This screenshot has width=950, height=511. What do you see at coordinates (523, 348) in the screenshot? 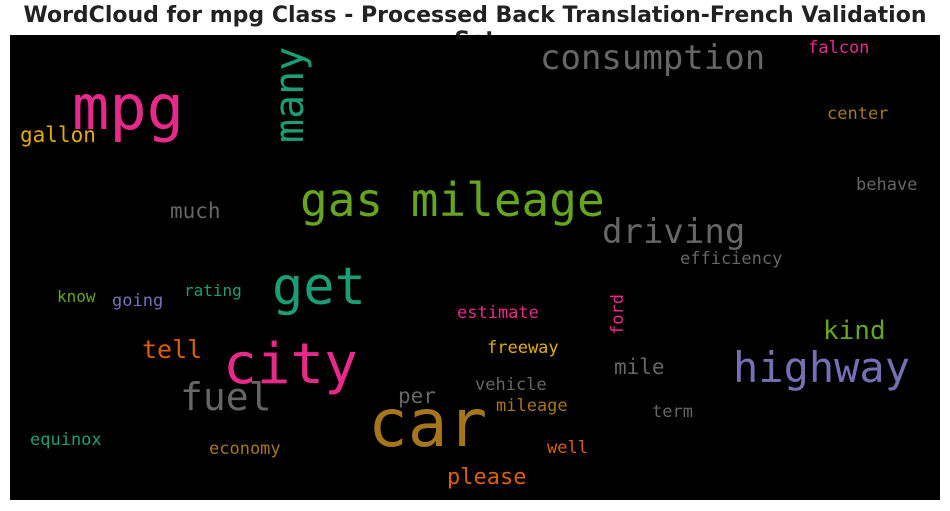
I see `word-freeway: freeway` at bounding box center [523, 348].